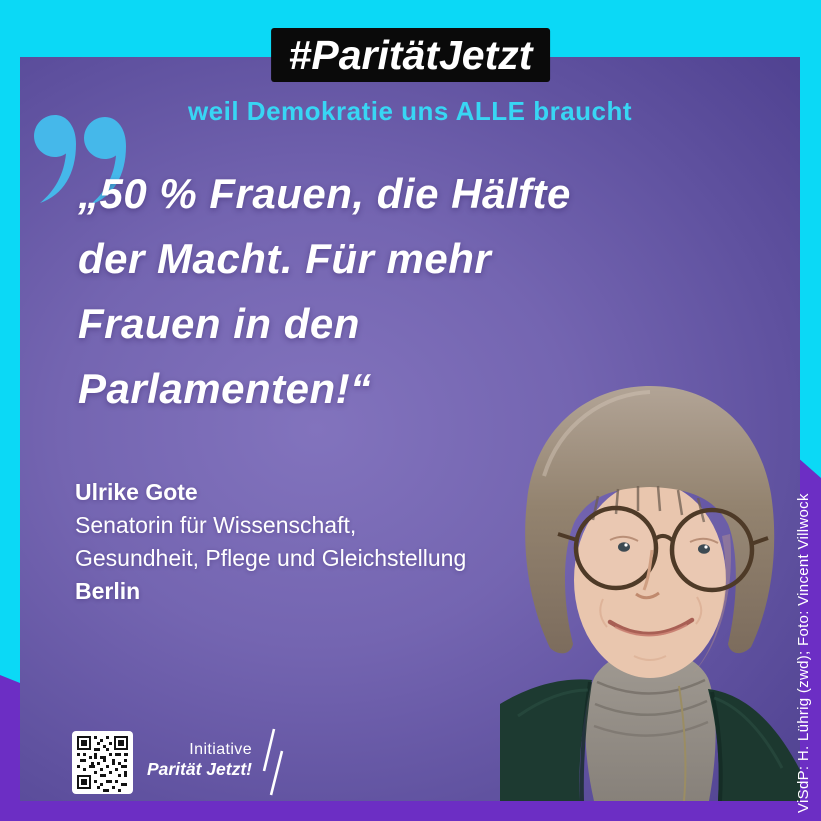 This screenshot has width=821, height=821. I want to click on hashtag-banner: #ParitätJetzt, so click(410, 55).